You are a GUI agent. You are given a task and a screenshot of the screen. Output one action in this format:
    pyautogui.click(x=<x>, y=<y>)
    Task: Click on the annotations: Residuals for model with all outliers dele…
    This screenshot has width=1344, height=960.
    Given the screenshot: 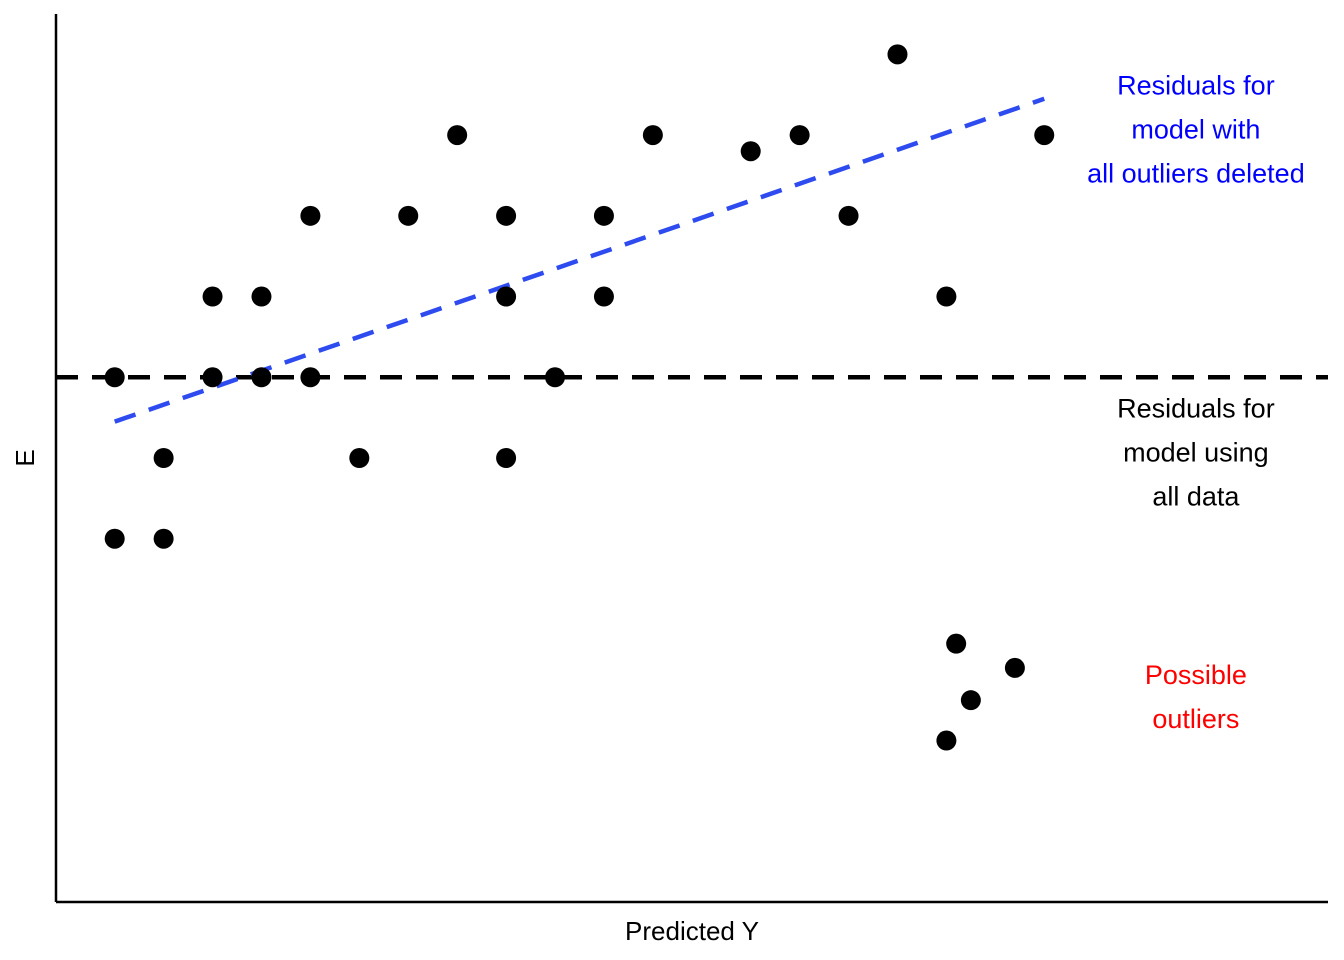 What is the action you would take?
    pyautogui.click(x=1196, y=402)
    